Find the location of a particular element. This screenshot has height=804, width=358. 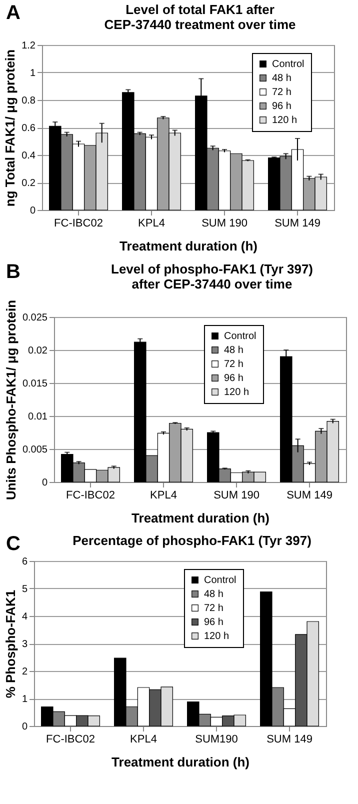

y-tick-label: 2 is located at coordinates (25, 672).